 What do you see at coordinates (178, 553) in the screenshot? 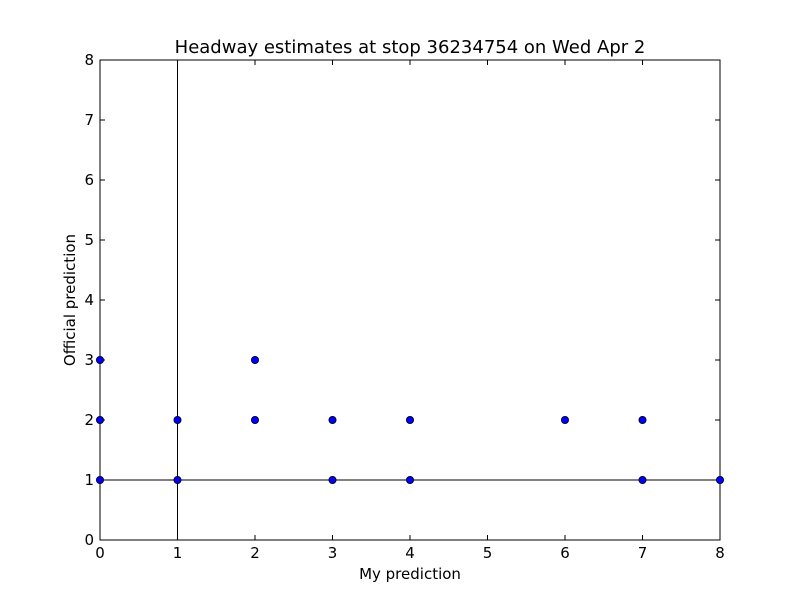
I see `x-tick-label: 1` at bounding box center [178, 553].